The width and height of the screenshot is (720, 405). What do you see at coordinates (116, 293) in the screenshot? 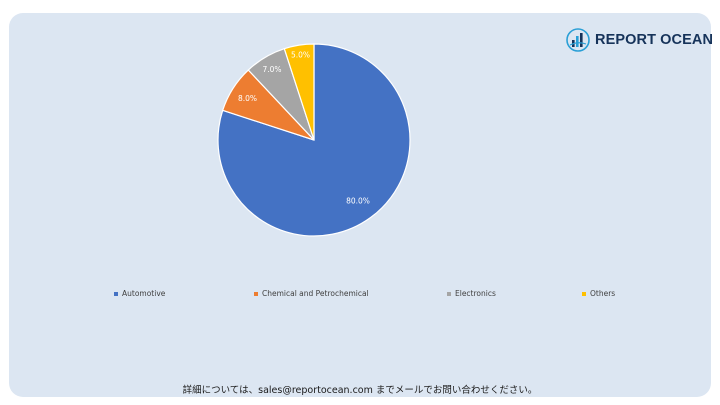
I see `legend-swatch-automotive` at bounding box center [116, 293].